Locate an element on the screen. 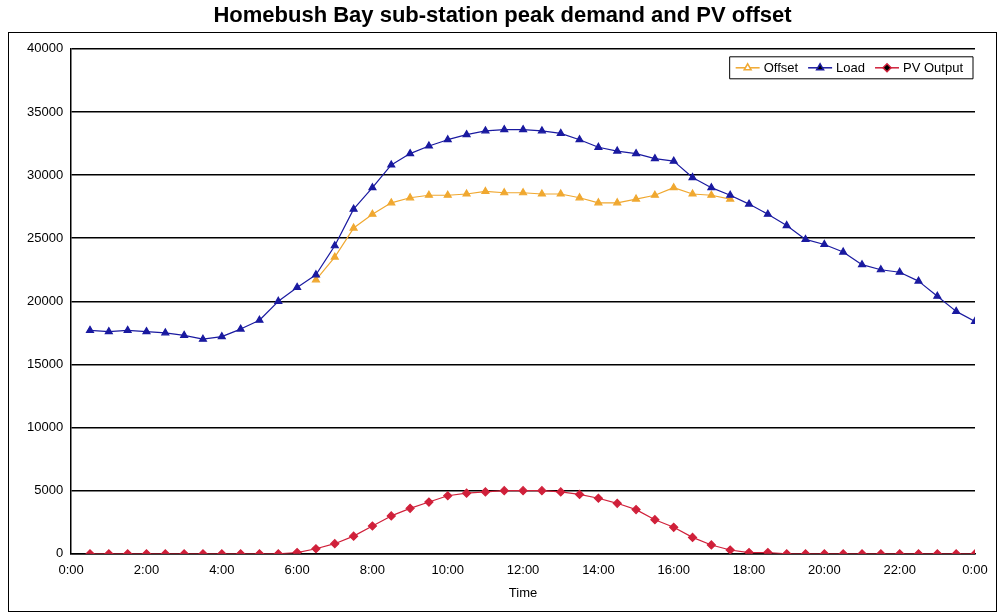  y-tick-label: 5000 is located at coordinates (49, 490).